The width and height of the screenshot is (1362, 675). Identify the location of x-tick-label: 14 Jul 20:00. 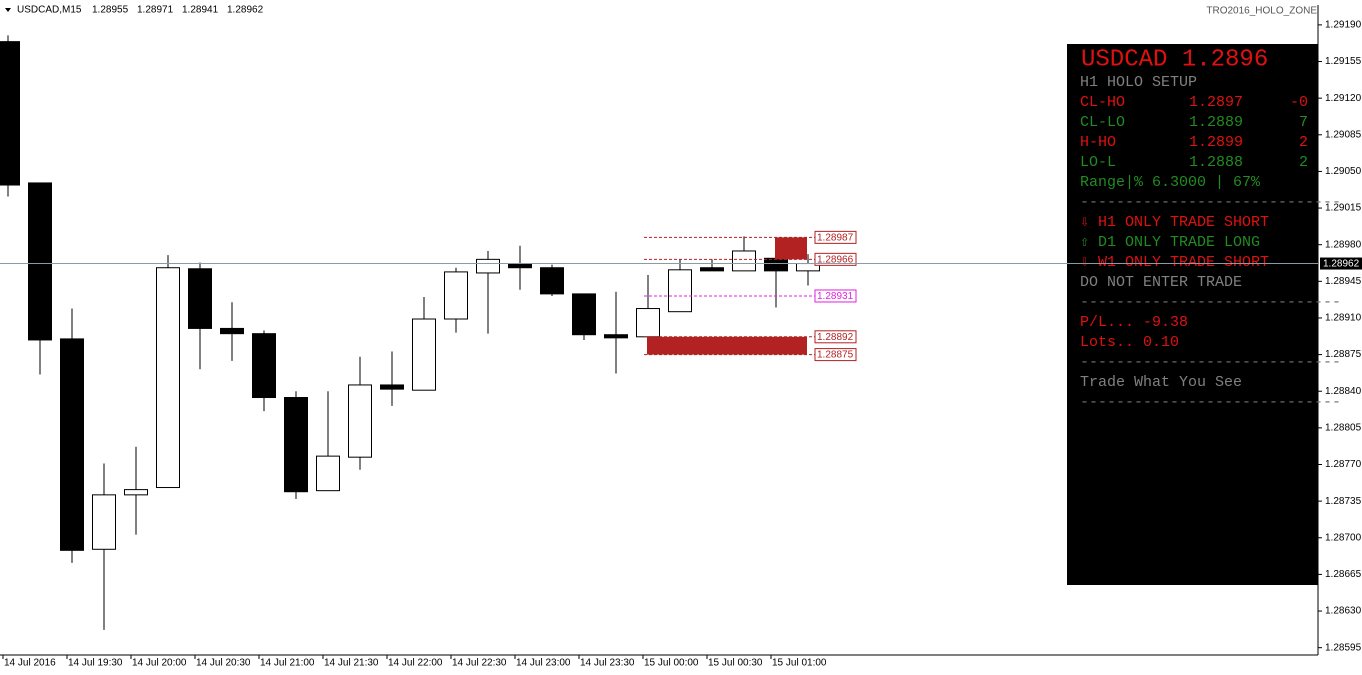
(159, 663).